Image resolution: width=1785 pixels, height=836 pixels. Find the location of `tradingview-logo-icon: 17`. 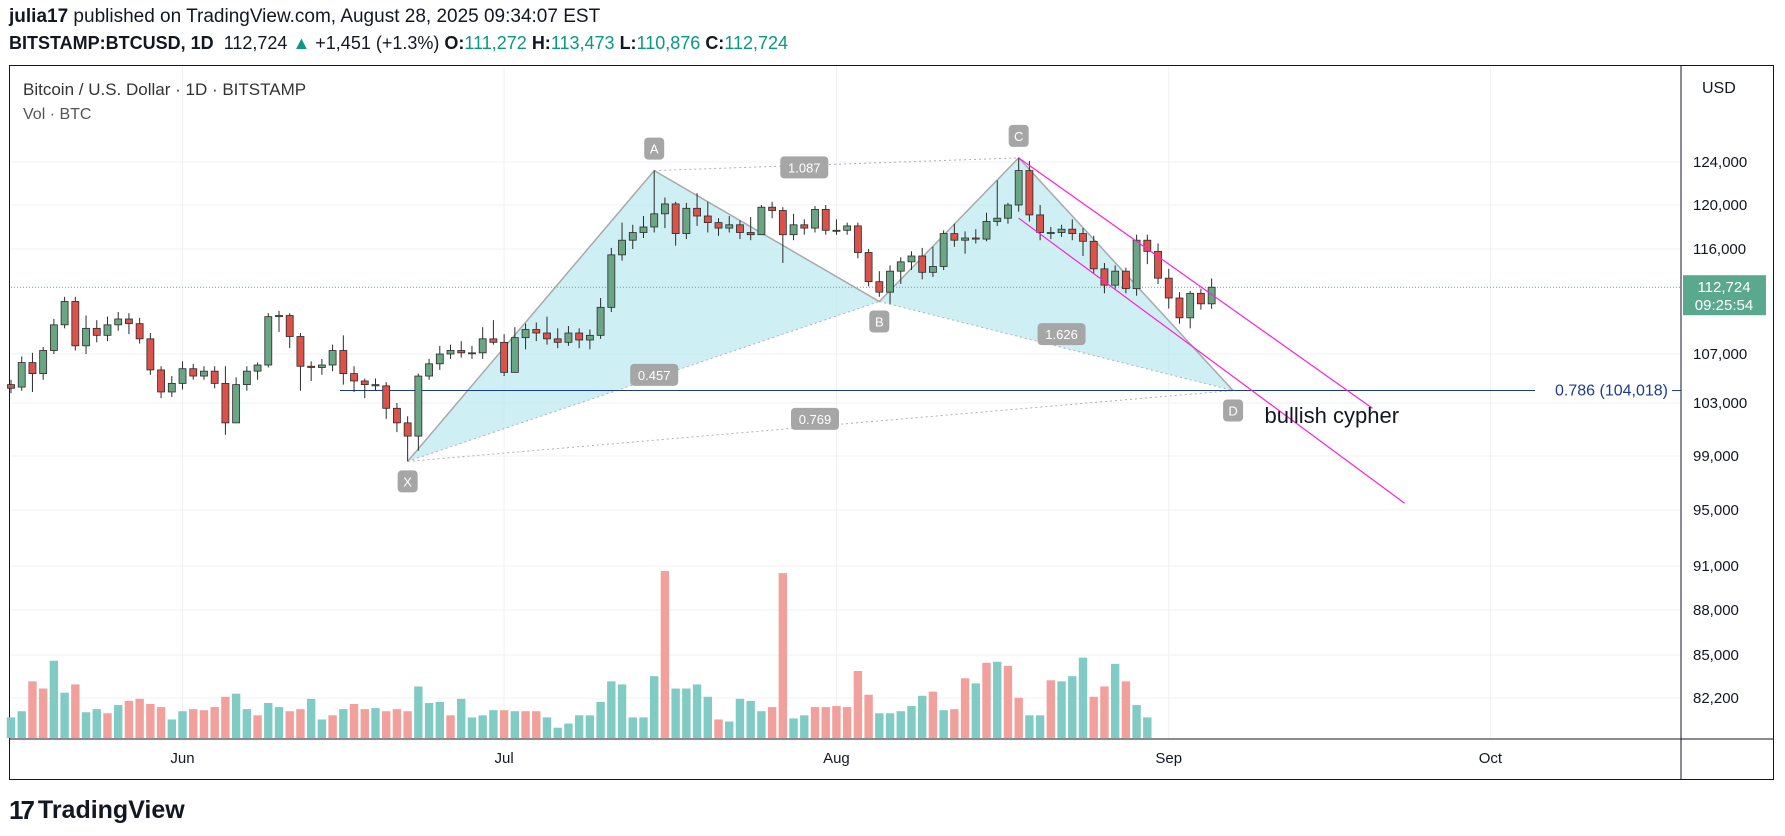

tradingview-logo-icon: 17 is located at coordinates (22, 810).